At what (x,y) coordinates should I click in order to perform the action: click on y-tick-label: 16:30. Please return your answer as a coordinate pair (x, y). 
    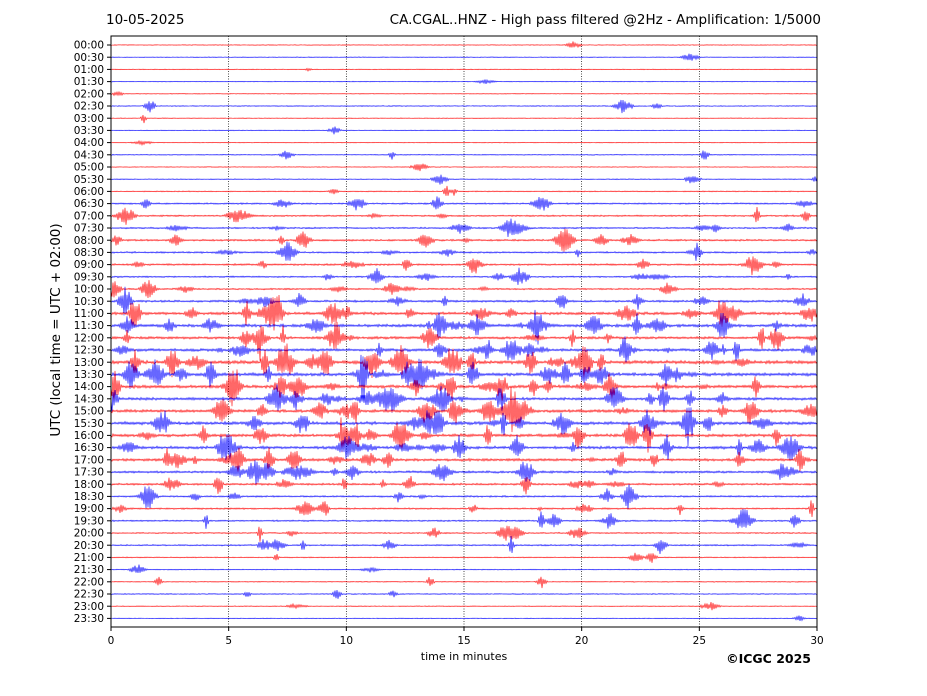
    Looking at the image, I should click on (89, 448).